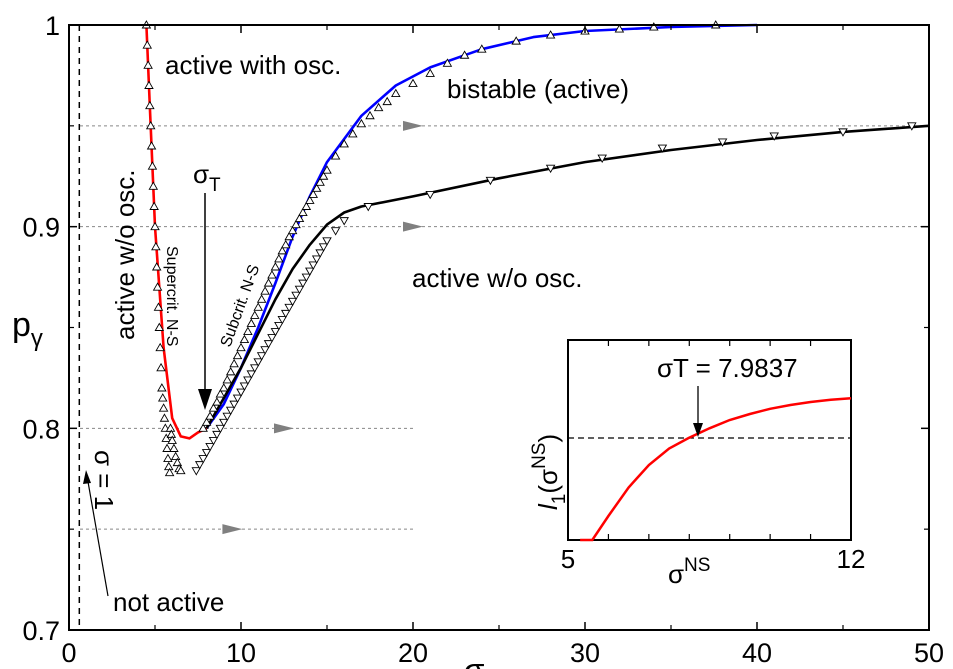  Describe the element at coordinates (549, 472) in the screenshot. I see `inset-y-label: l1(σNS)` at that location.